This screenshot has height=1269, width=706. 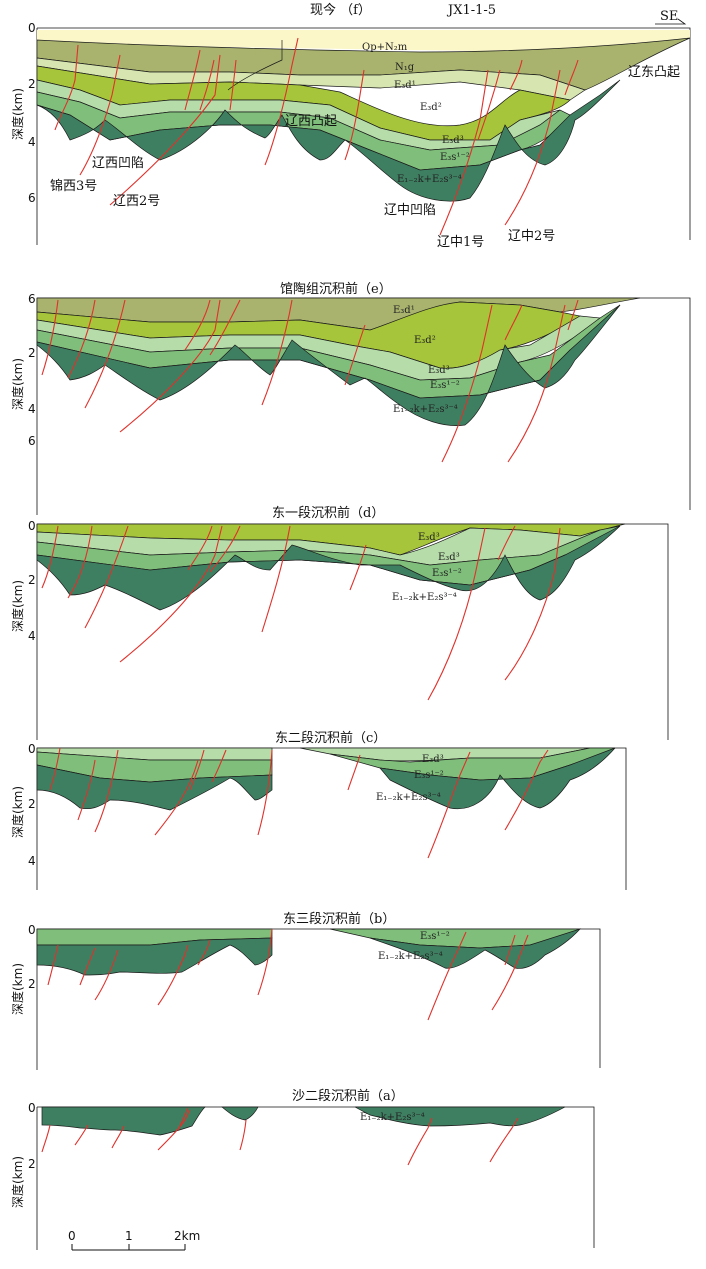 I want to click on panel-c-unit-k: E₁₋₂k+E₂s³⁻⁴, so click(x=408, y=797).